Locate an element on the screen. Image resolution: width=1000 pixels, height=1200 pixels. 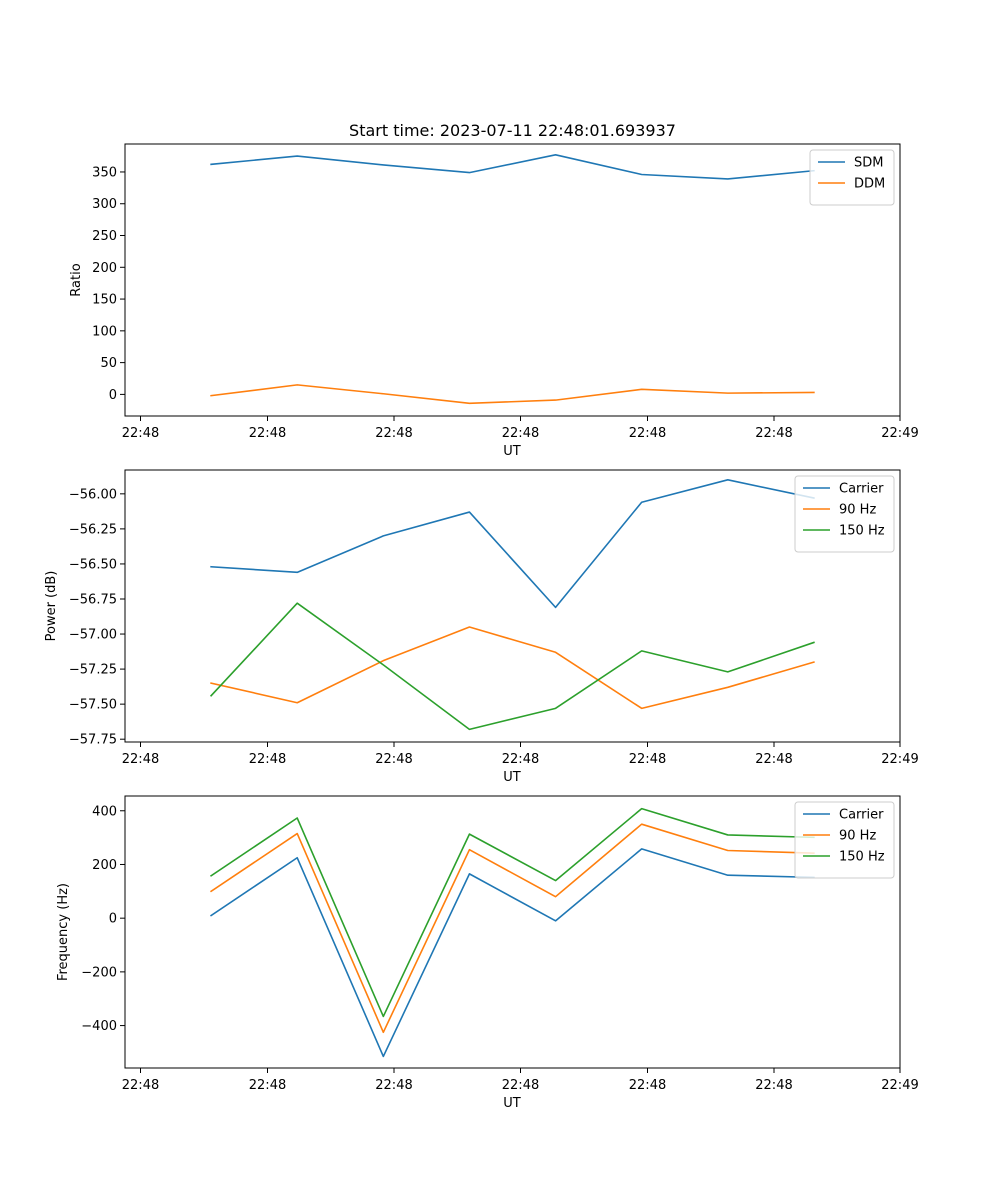
y-axis-label: Frequency (Hz) is located at coordinates (63, 932).